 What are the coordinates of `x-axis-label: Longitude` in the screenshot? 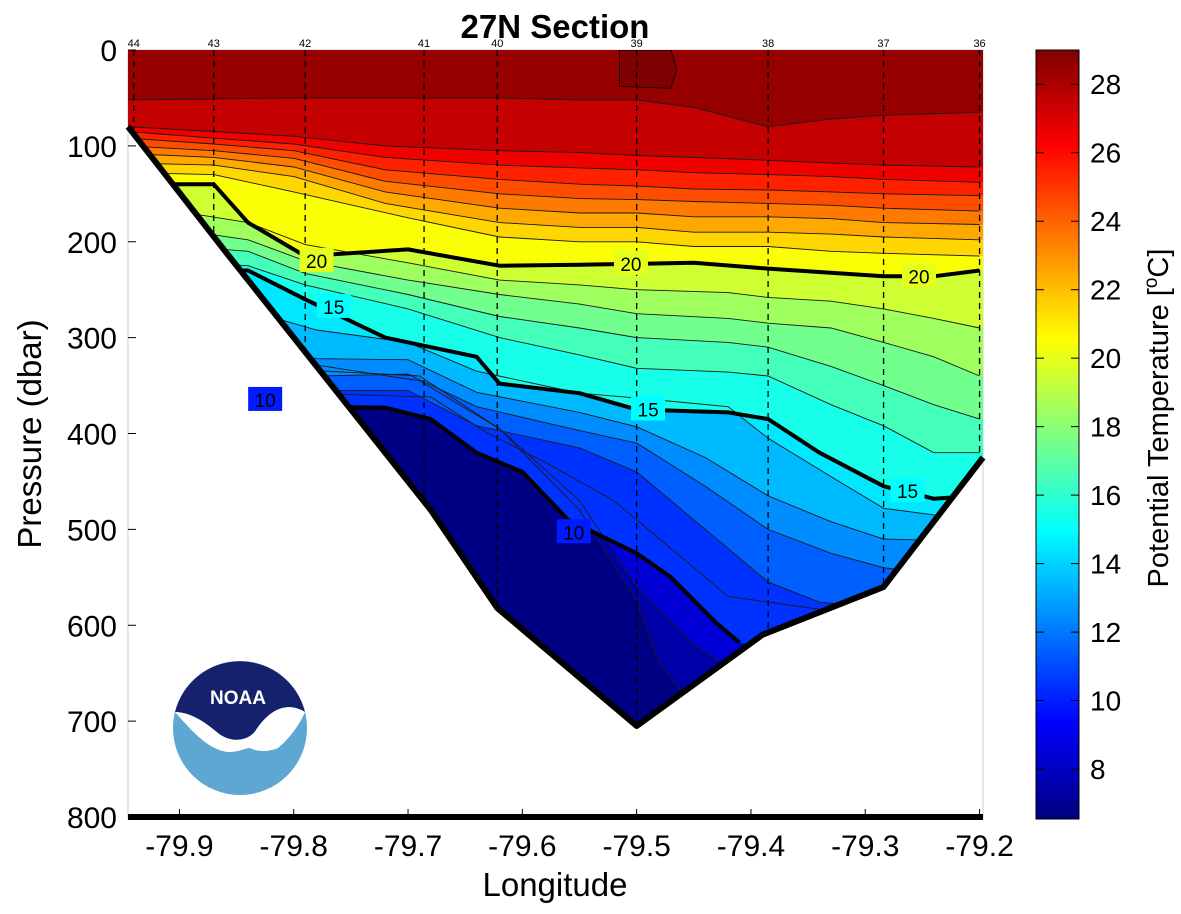 It's located at (555, 884).